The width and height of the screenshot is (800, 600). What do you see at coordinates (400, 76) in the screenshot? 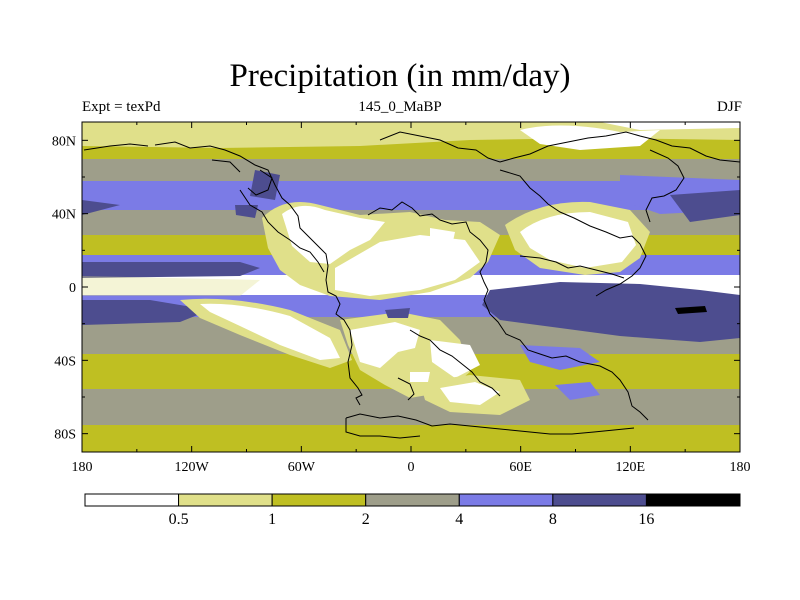
I see `chart-title: Precipitation (in mm/day)` at bounding box center [400, 76].